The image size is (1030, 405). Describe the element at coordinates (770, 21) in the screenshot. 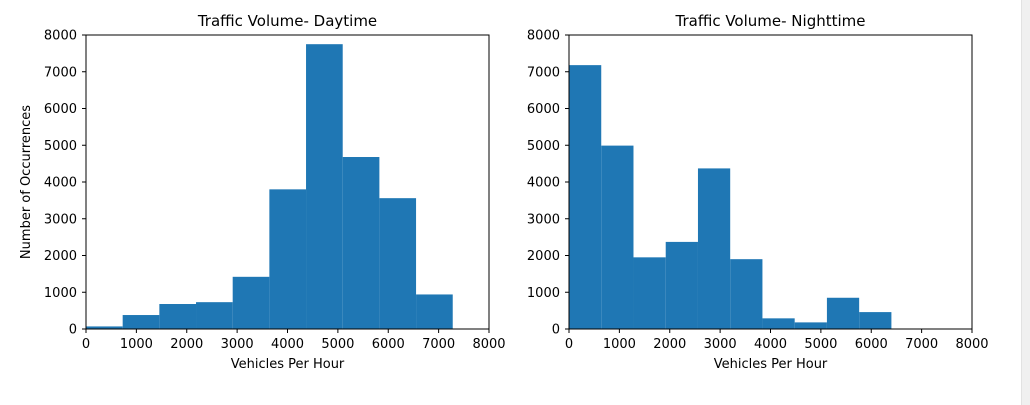

I see `chart-title: Traffic Volume- Nighttime` at that location.